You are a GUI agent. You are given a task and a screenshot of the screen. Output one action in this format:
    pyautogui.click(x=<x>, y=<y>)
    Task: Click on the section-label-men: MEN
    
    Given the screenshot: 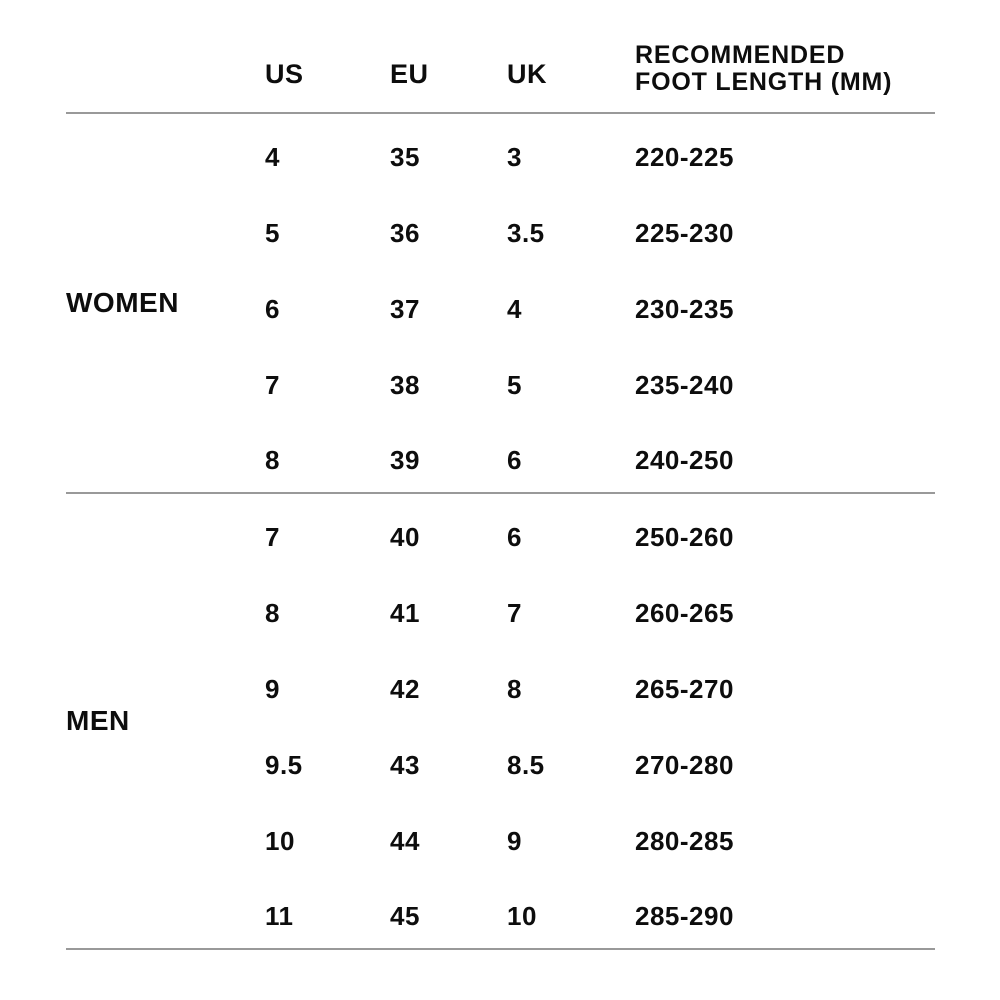 What is the action you would take?
    pyautogui.click(x=165, y=721)
    